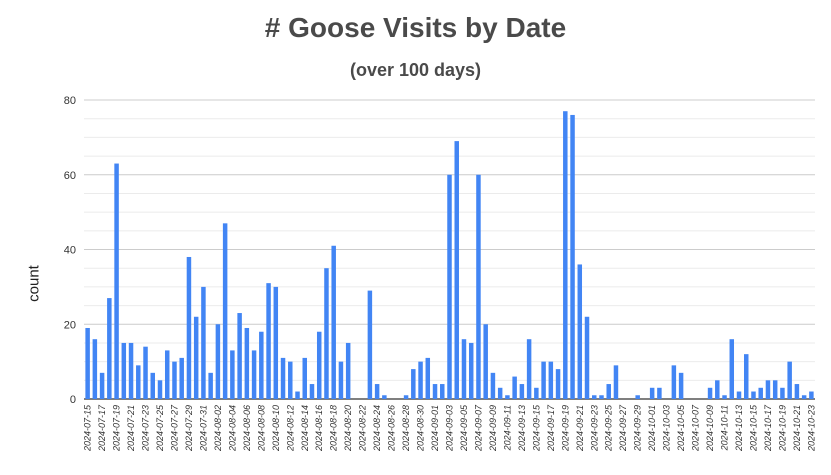  What do you see at coordinates (70, 251) in the screenshot?
I see `y-tick-label: 40` at bounding box center [70, 251].